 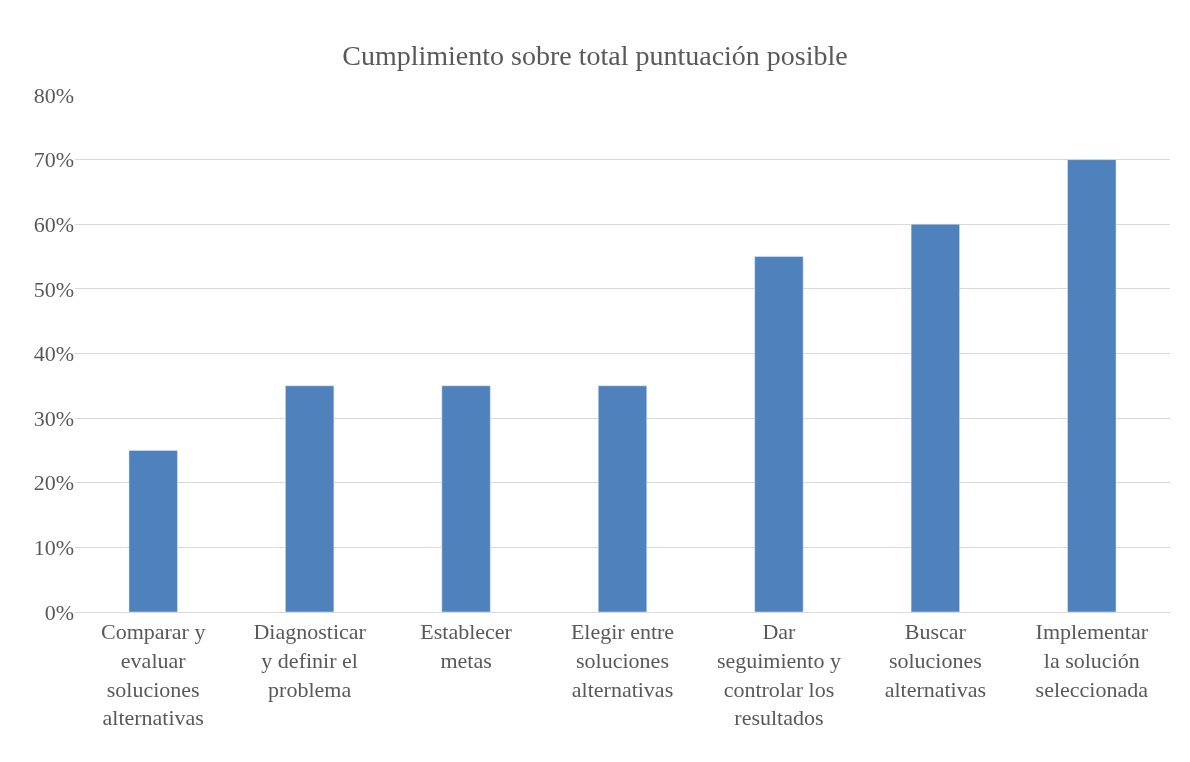 What do you see at coordinates (53, 483) in the screenshot?
I see `y-tick-label: 20%` at bounding box center [53, 483].